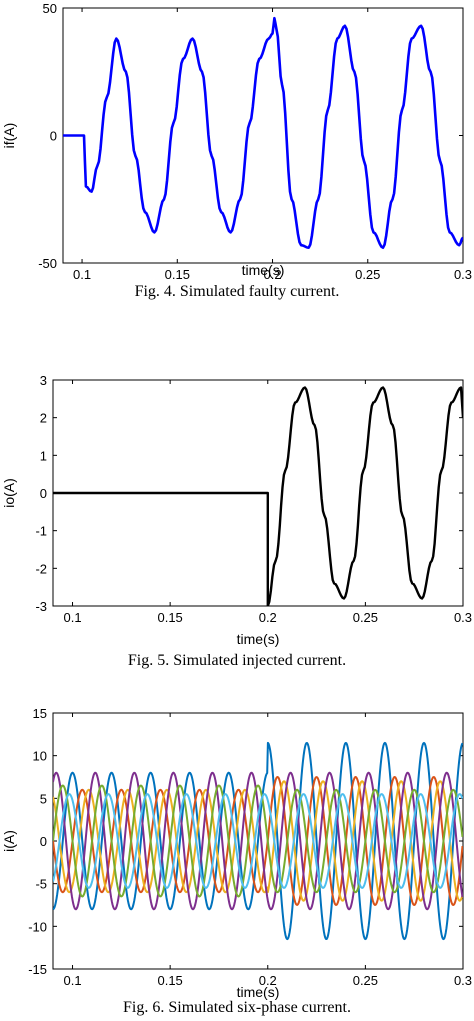 This screenshot has width=474, height=1021. Describe the element at coordinates (237, 291) in the screenshot. I see `figure-4-caption: Fig. 4. Simulated faulty current.` at that location.